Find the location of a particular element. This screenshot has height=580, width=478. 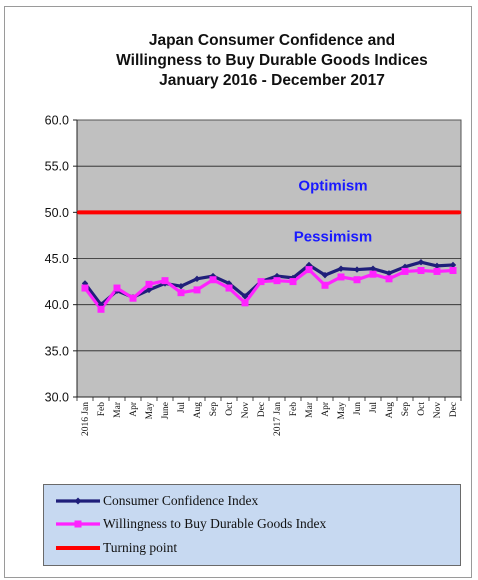

chart-title-line: Willingness to Buy Durable Goods Indices is located at coordinates (272, 60).